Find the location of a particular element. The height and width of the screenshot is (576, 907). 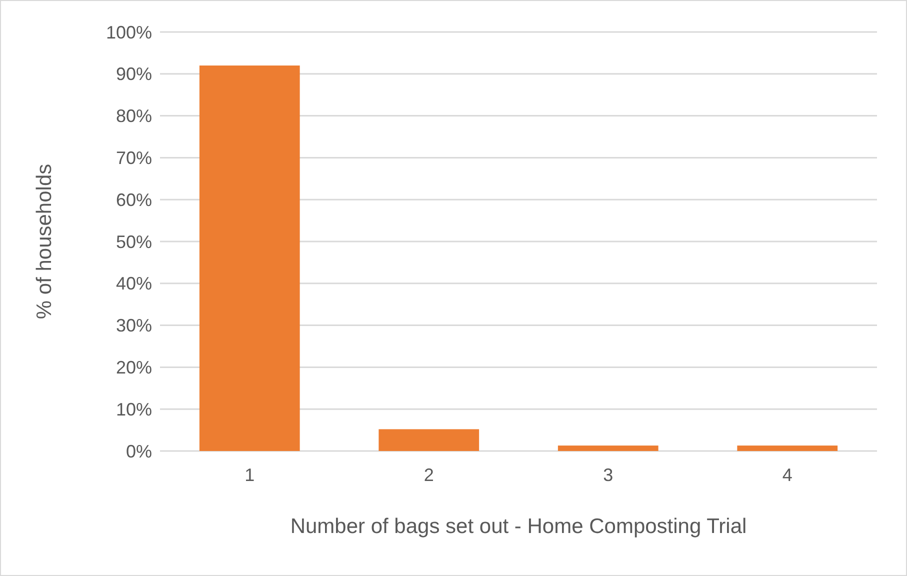

y-tick-label: 0% is located at coordinates (139, 451).